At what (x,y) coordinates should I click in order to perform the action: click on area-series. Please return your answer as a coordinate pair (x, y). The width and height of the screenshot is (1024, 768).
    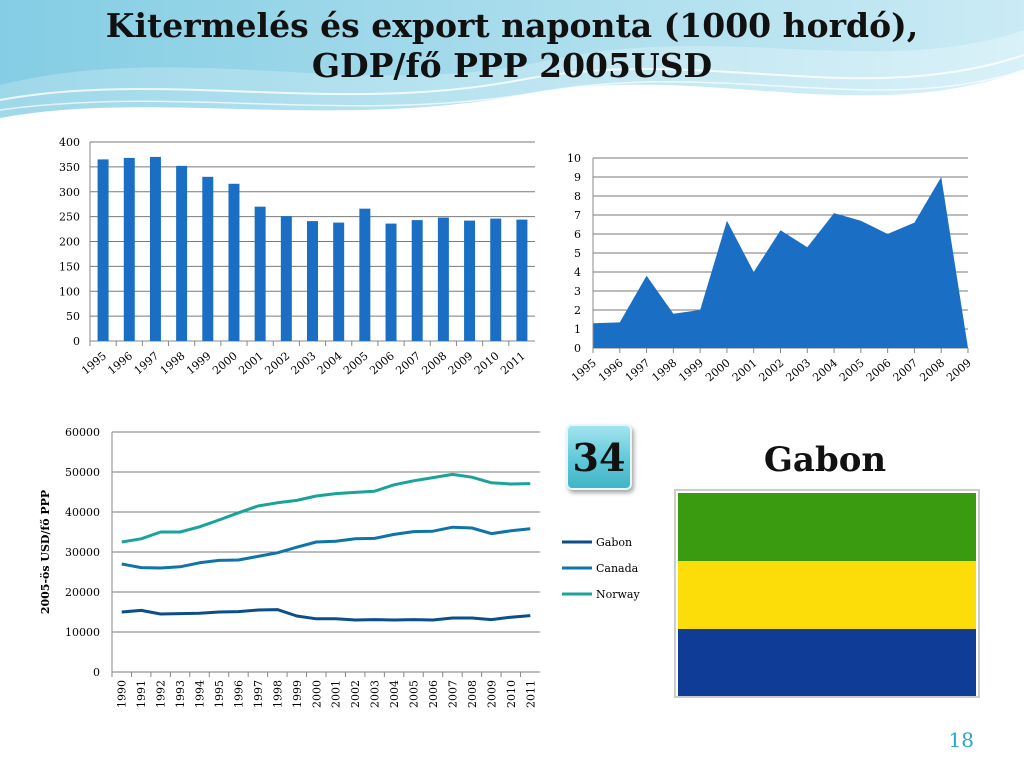
    Looking at the image, I should click on (780, 262).